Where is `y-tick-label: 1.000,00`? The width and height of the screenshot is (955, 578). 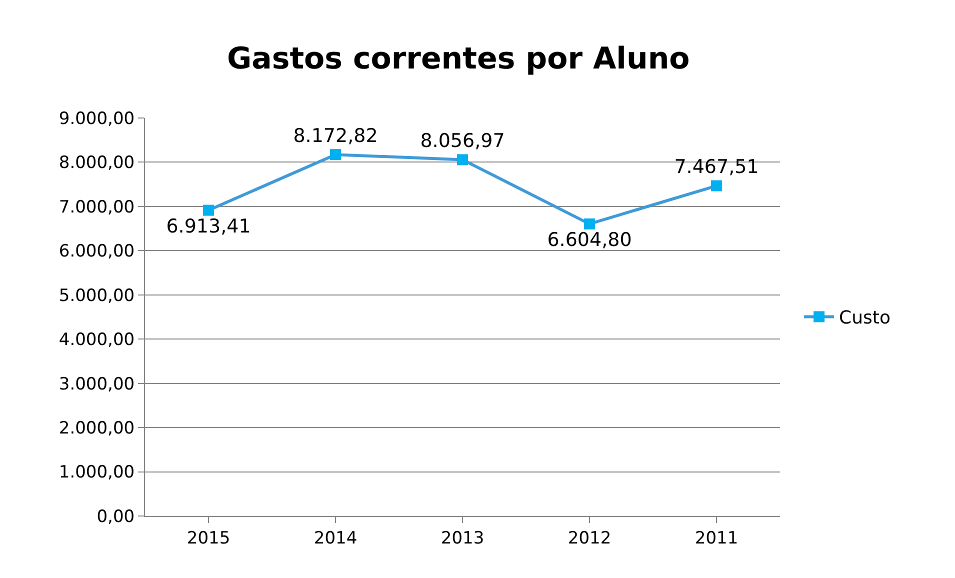 y-tick-label: 1.000,00 is located at coordinates (96, 472).